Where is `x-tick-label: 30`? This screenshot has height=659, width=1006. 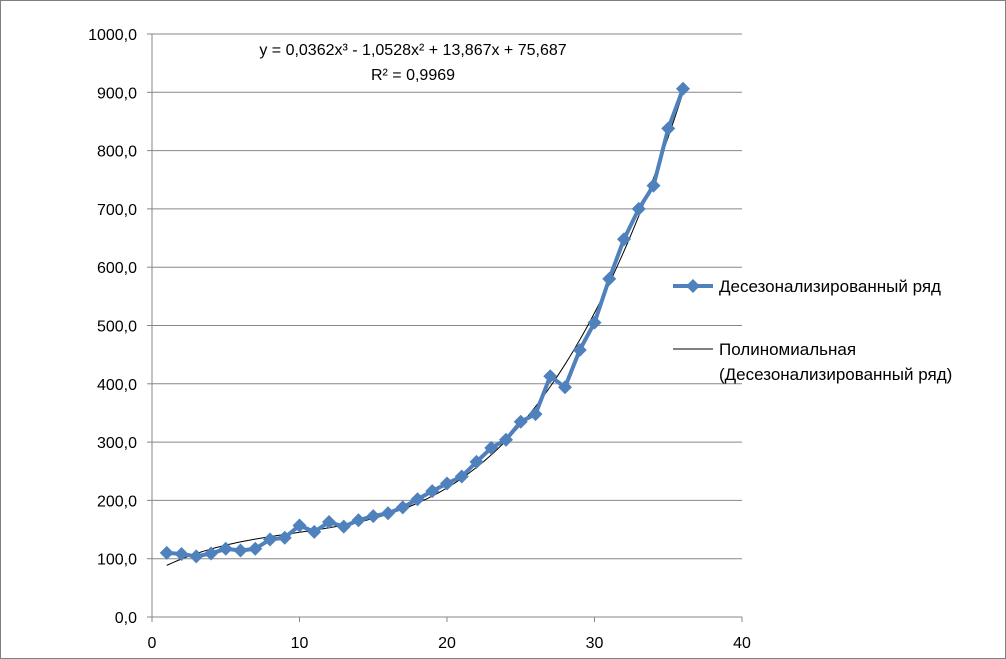 x-tick-label: 30 is located at coordinates (595, 643).